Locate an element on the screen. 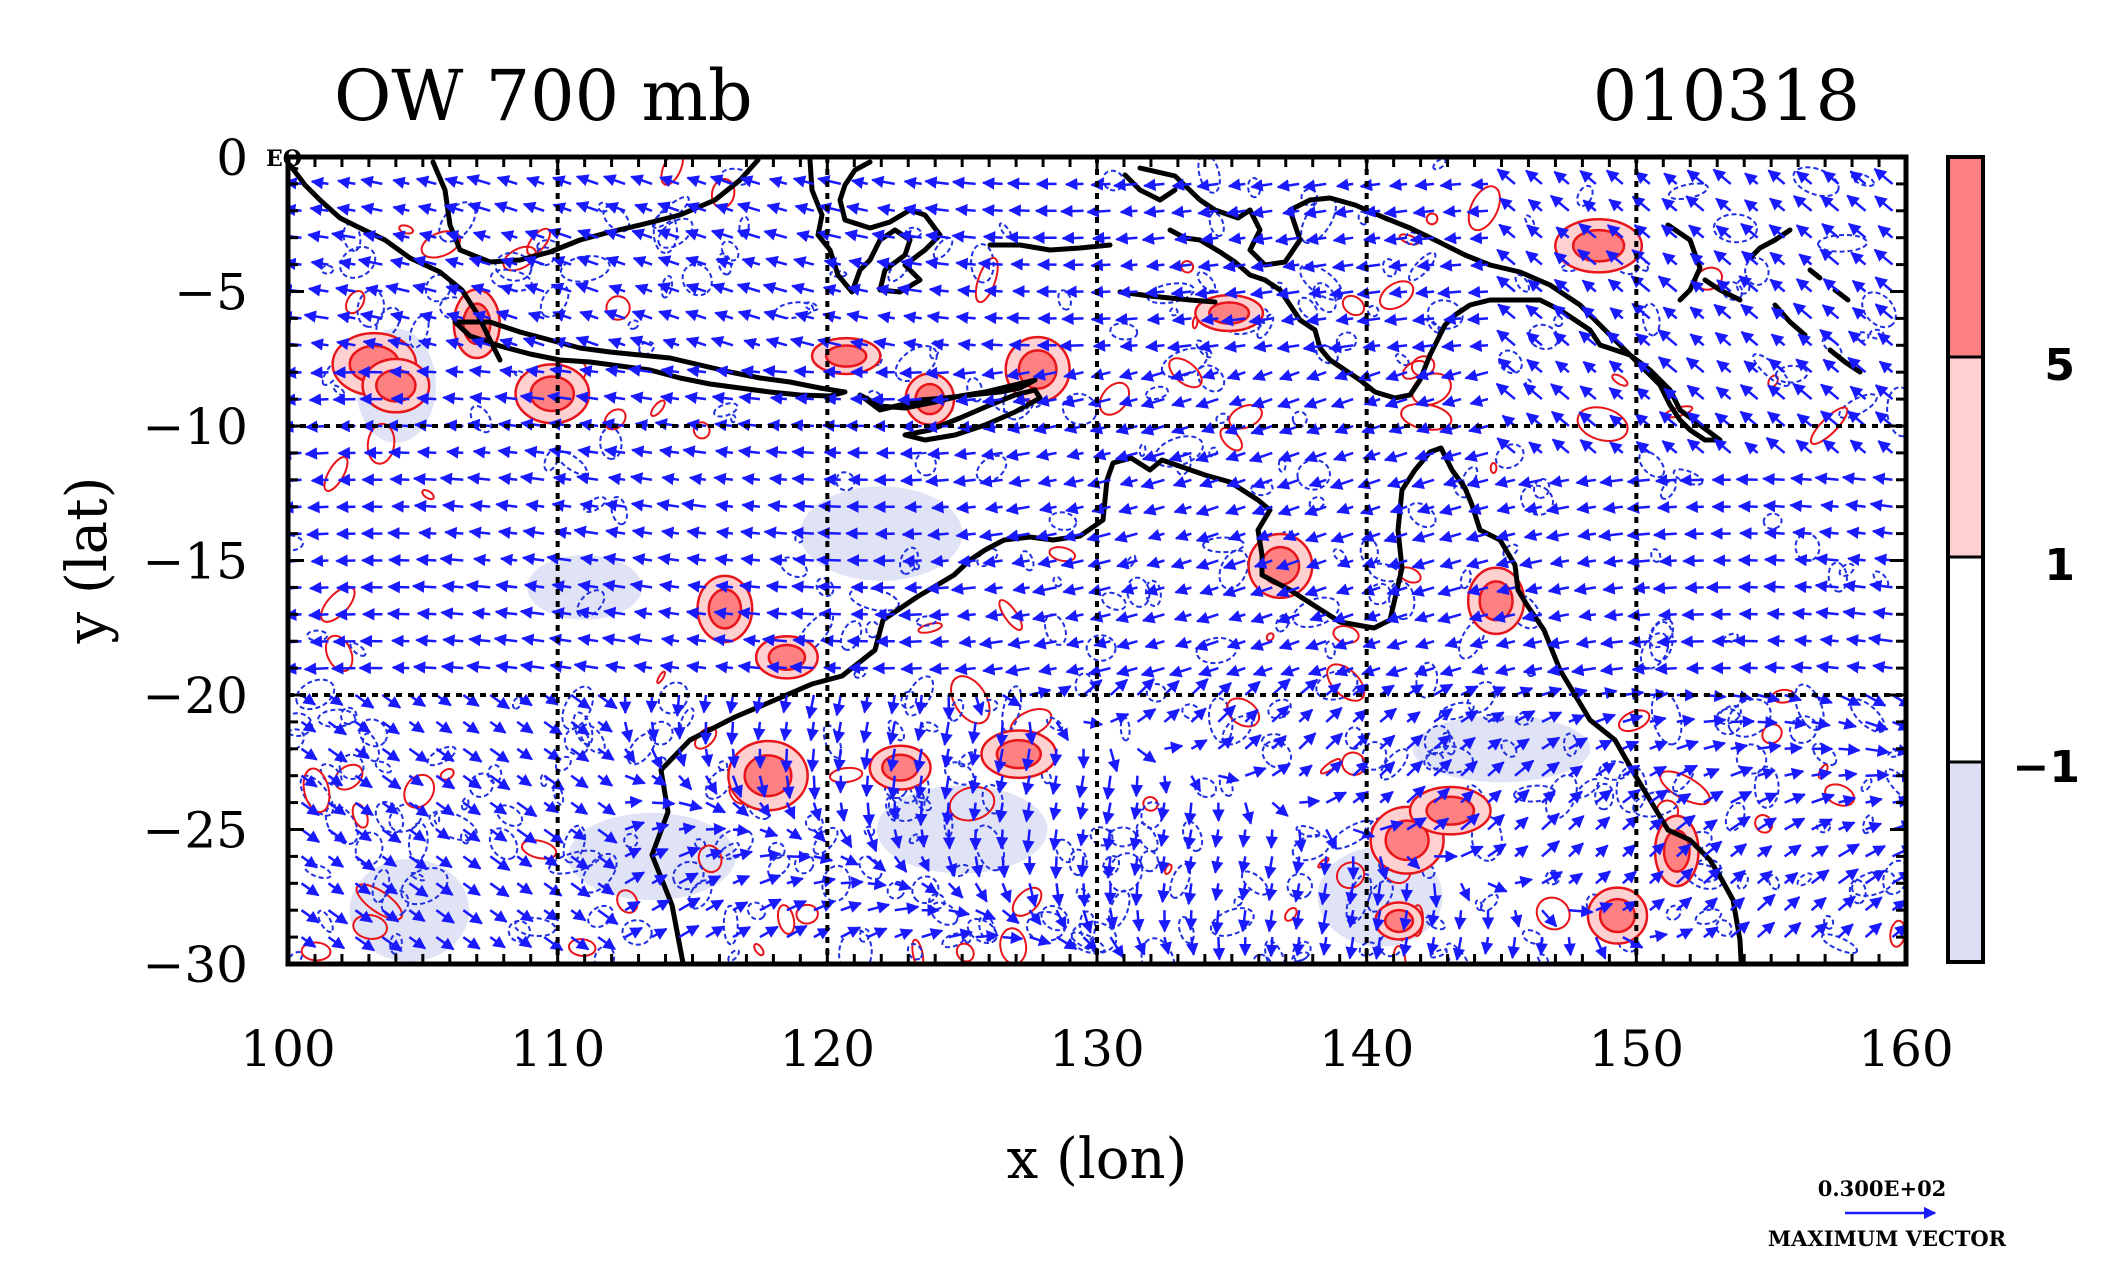 This screenshot has width=2111, height=1263. x-tick-label: 110 is located at coordinates (557, 1049).